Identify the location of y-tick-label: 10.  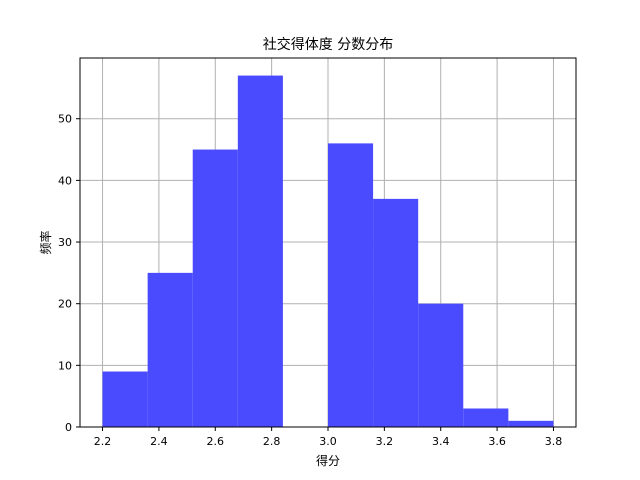
(65, 365).